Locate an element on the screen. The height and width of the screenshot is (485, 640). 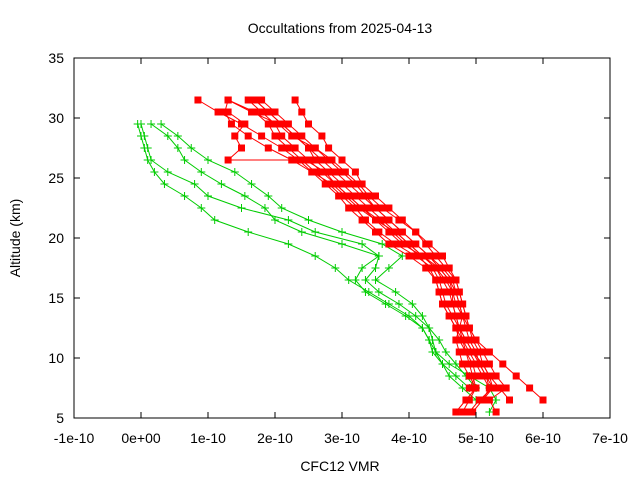
y-tick-label: 35 is located at coordinates (56, 58).